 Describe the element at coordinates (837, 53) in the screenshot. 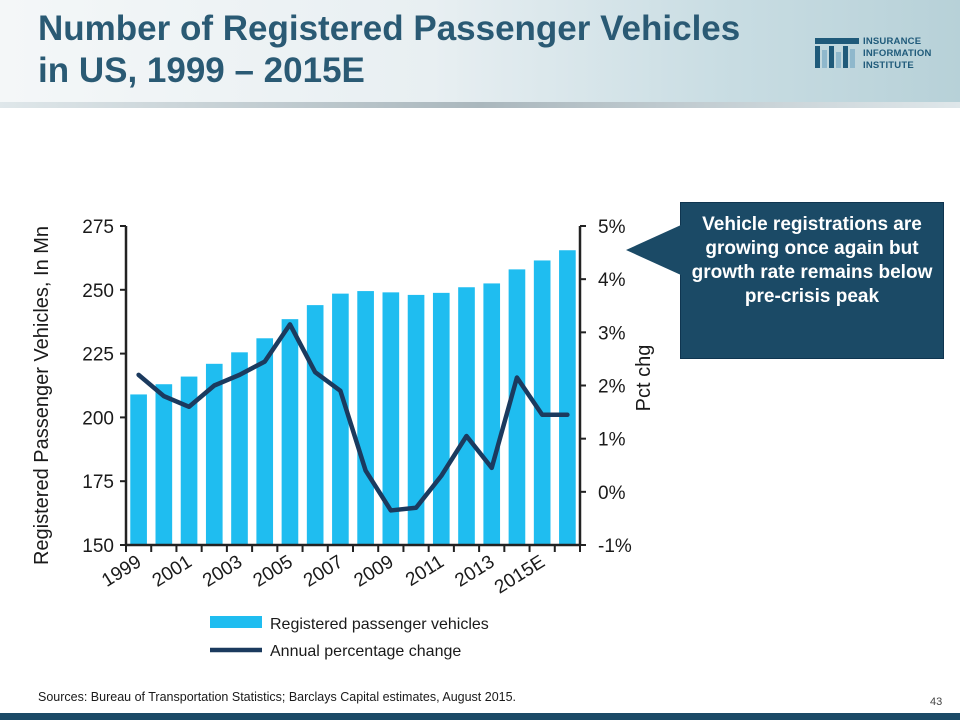

I see `iii-logo-icon` at that location.